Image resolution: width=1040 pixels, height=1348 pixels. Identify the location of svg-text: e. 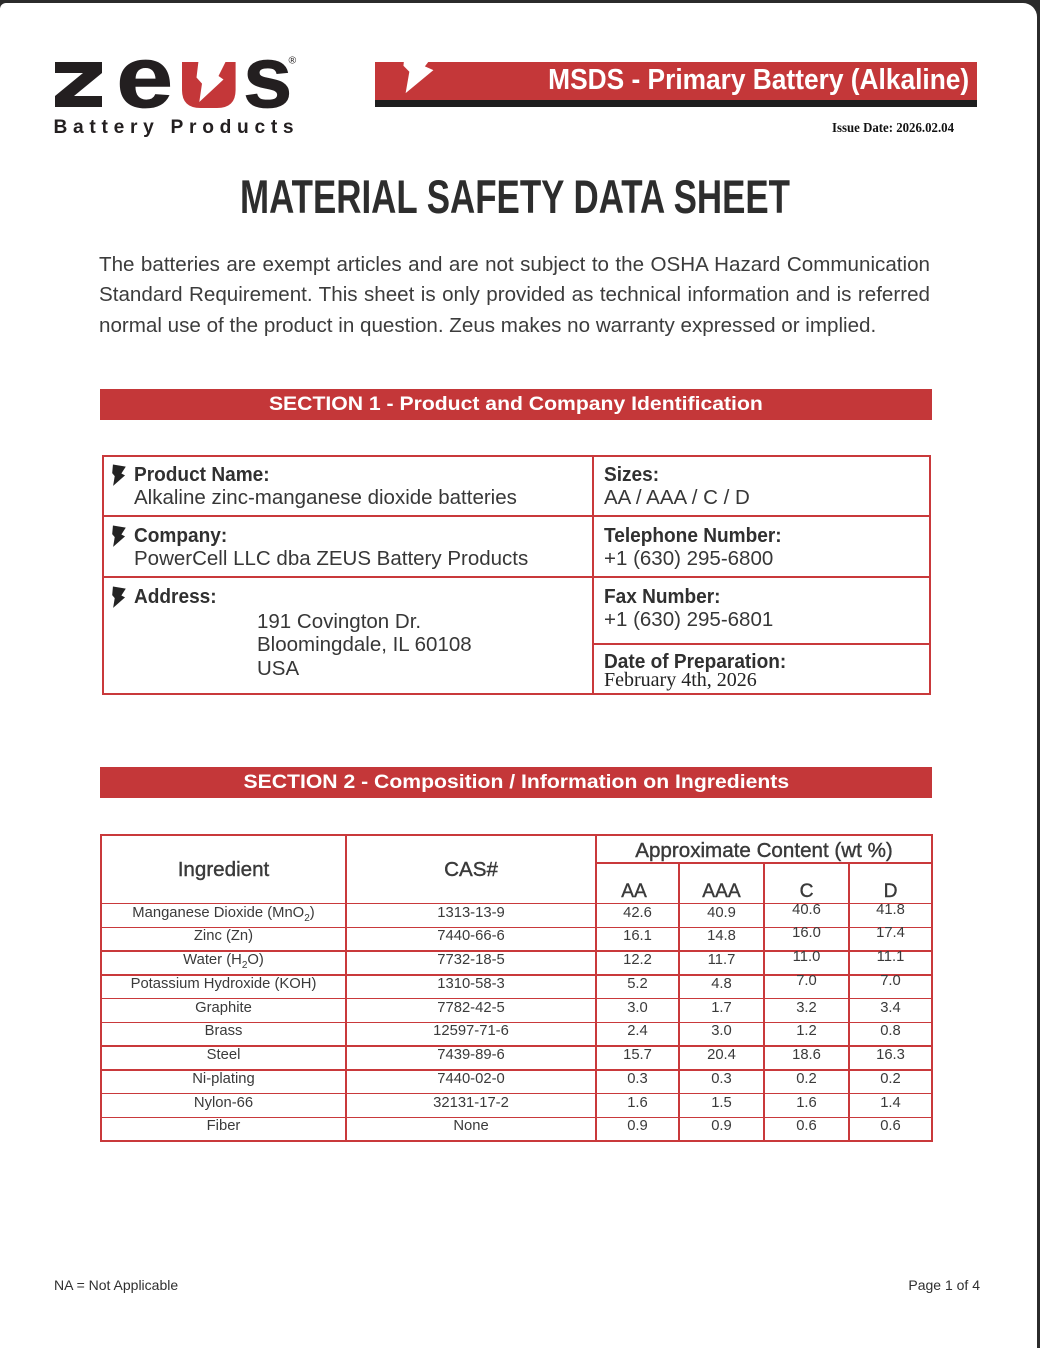
(144, 90).